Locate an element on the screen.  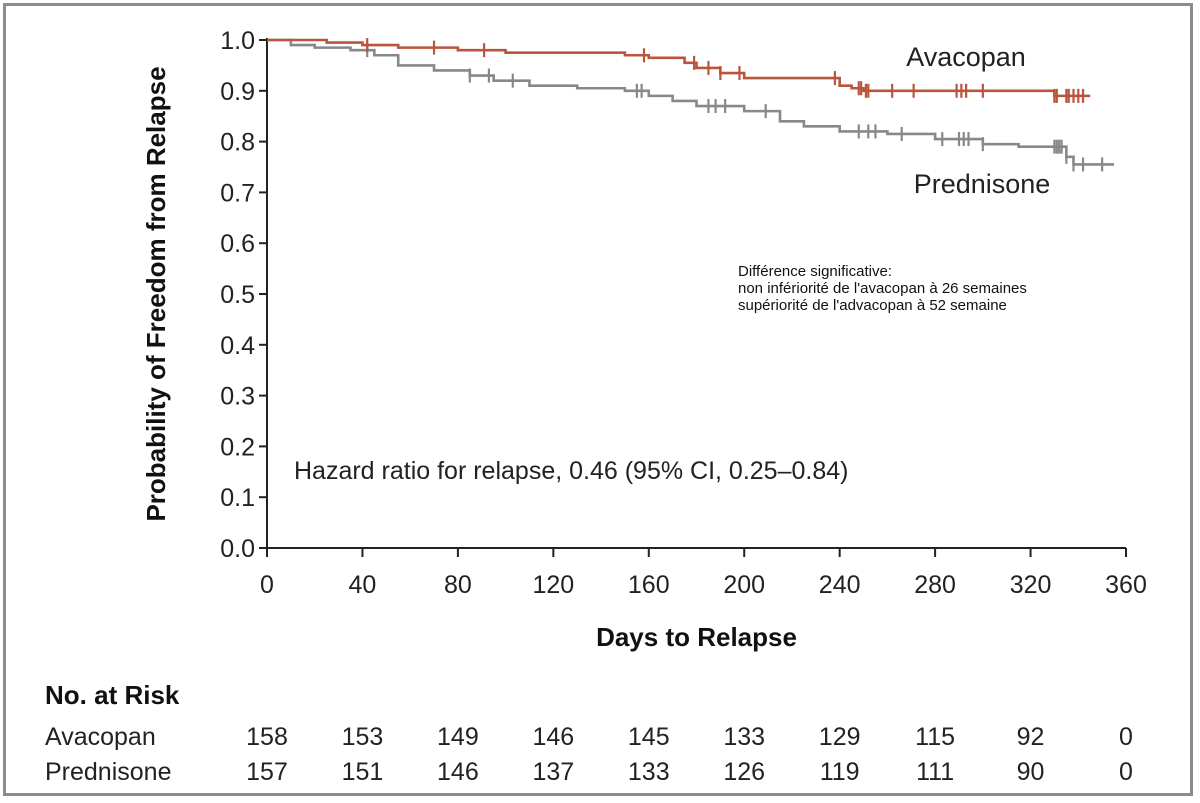
risk-value-prednisone-7: 111 is located at coordinates (935, 772).